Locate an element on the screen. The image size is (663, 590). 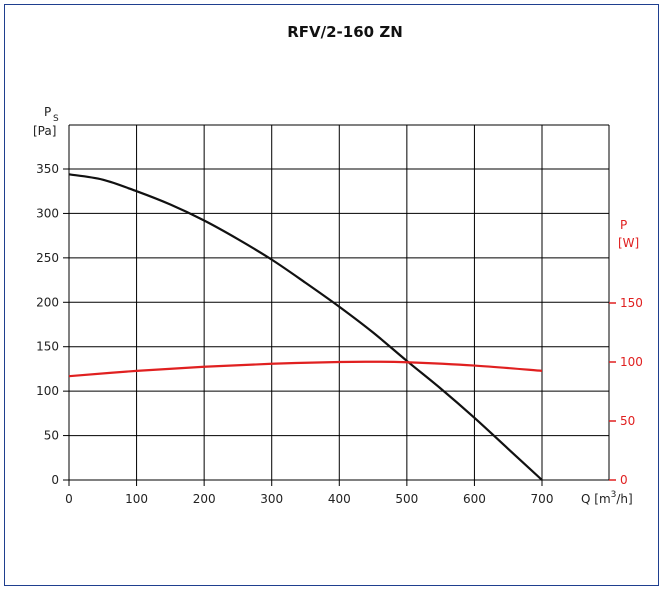
y-right-axis-unit: [W] is located at coordinates (628, 243).